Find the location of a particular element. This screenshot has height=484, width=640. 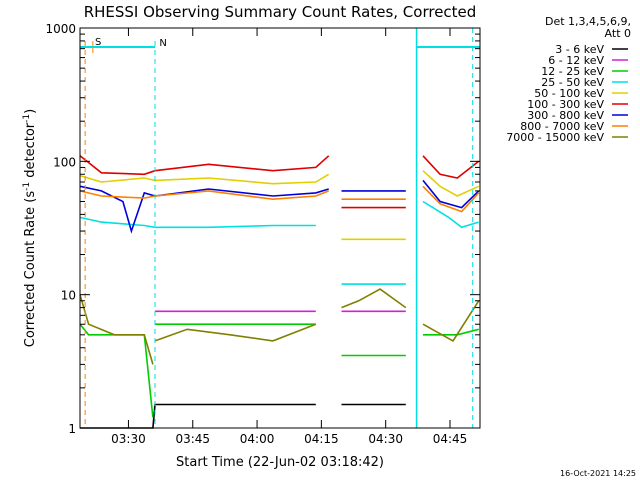

x-tick-label-0: 03:30 is located at coordinates (128, 439).